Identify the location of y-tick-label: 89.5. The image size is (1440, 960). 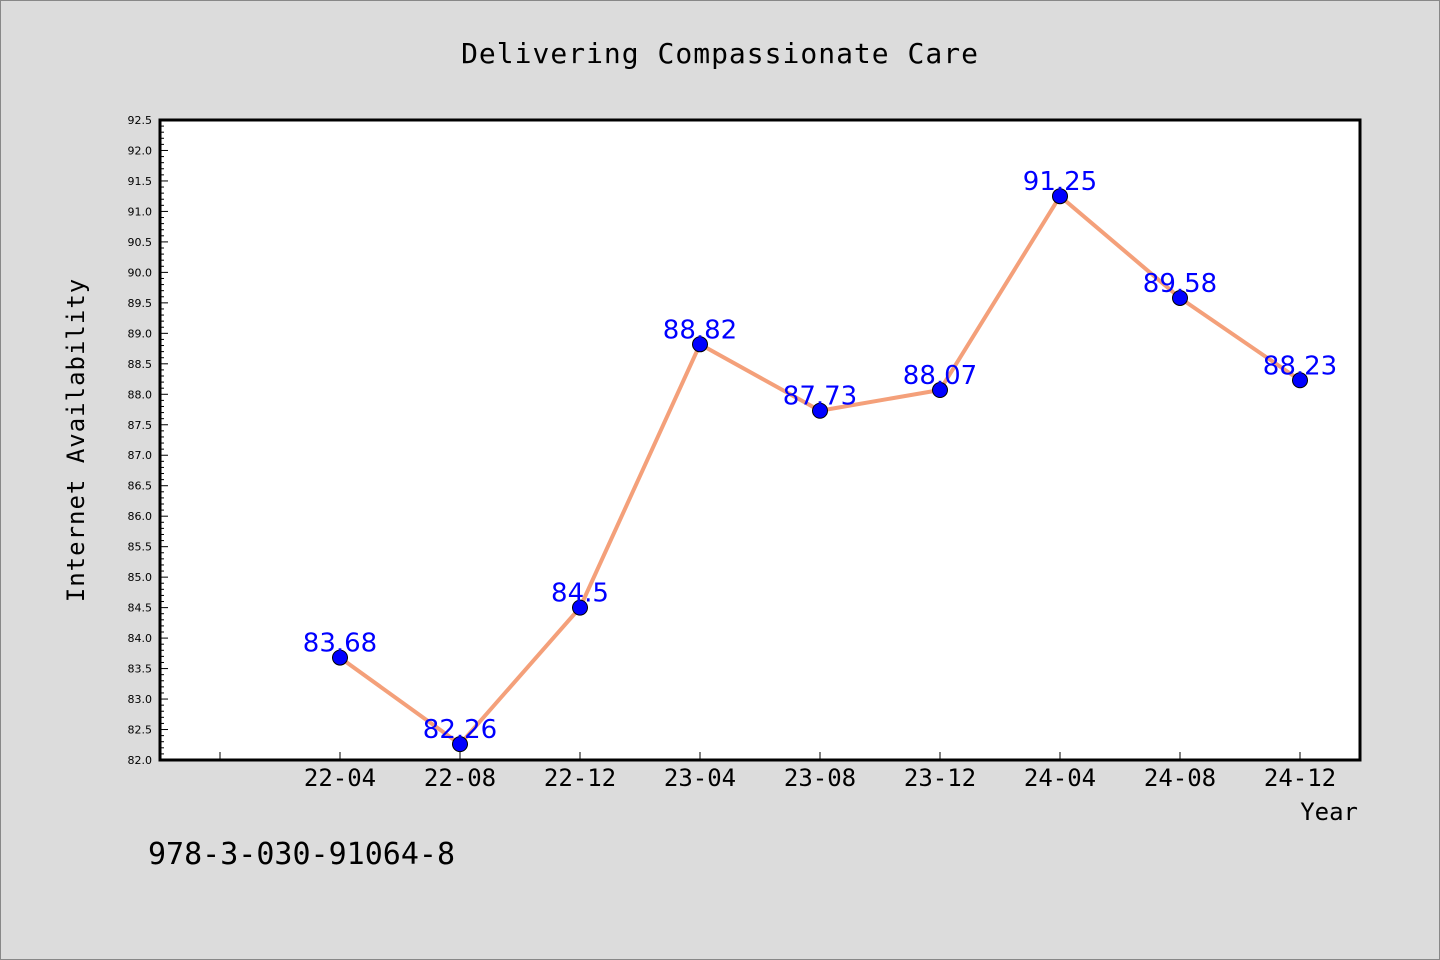
(140, 303).